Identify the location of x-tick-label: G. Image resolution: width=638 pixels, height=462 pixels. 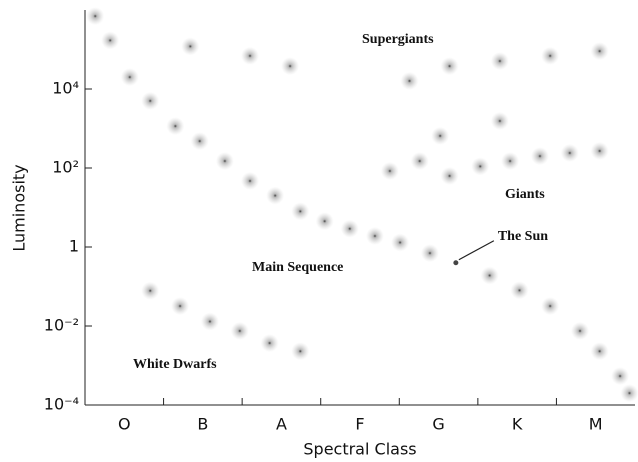
(438, 424).